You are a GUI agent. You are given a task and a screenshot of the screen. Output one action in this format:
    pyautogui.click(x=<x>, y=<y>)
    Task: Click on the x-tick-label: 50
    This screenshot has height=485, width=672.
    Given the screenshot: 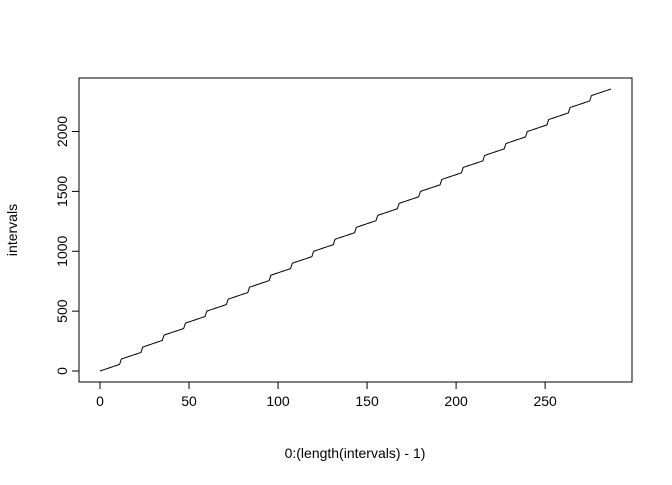 What is the action you would take?
    pyautogui.click(x=189, y=401)
    